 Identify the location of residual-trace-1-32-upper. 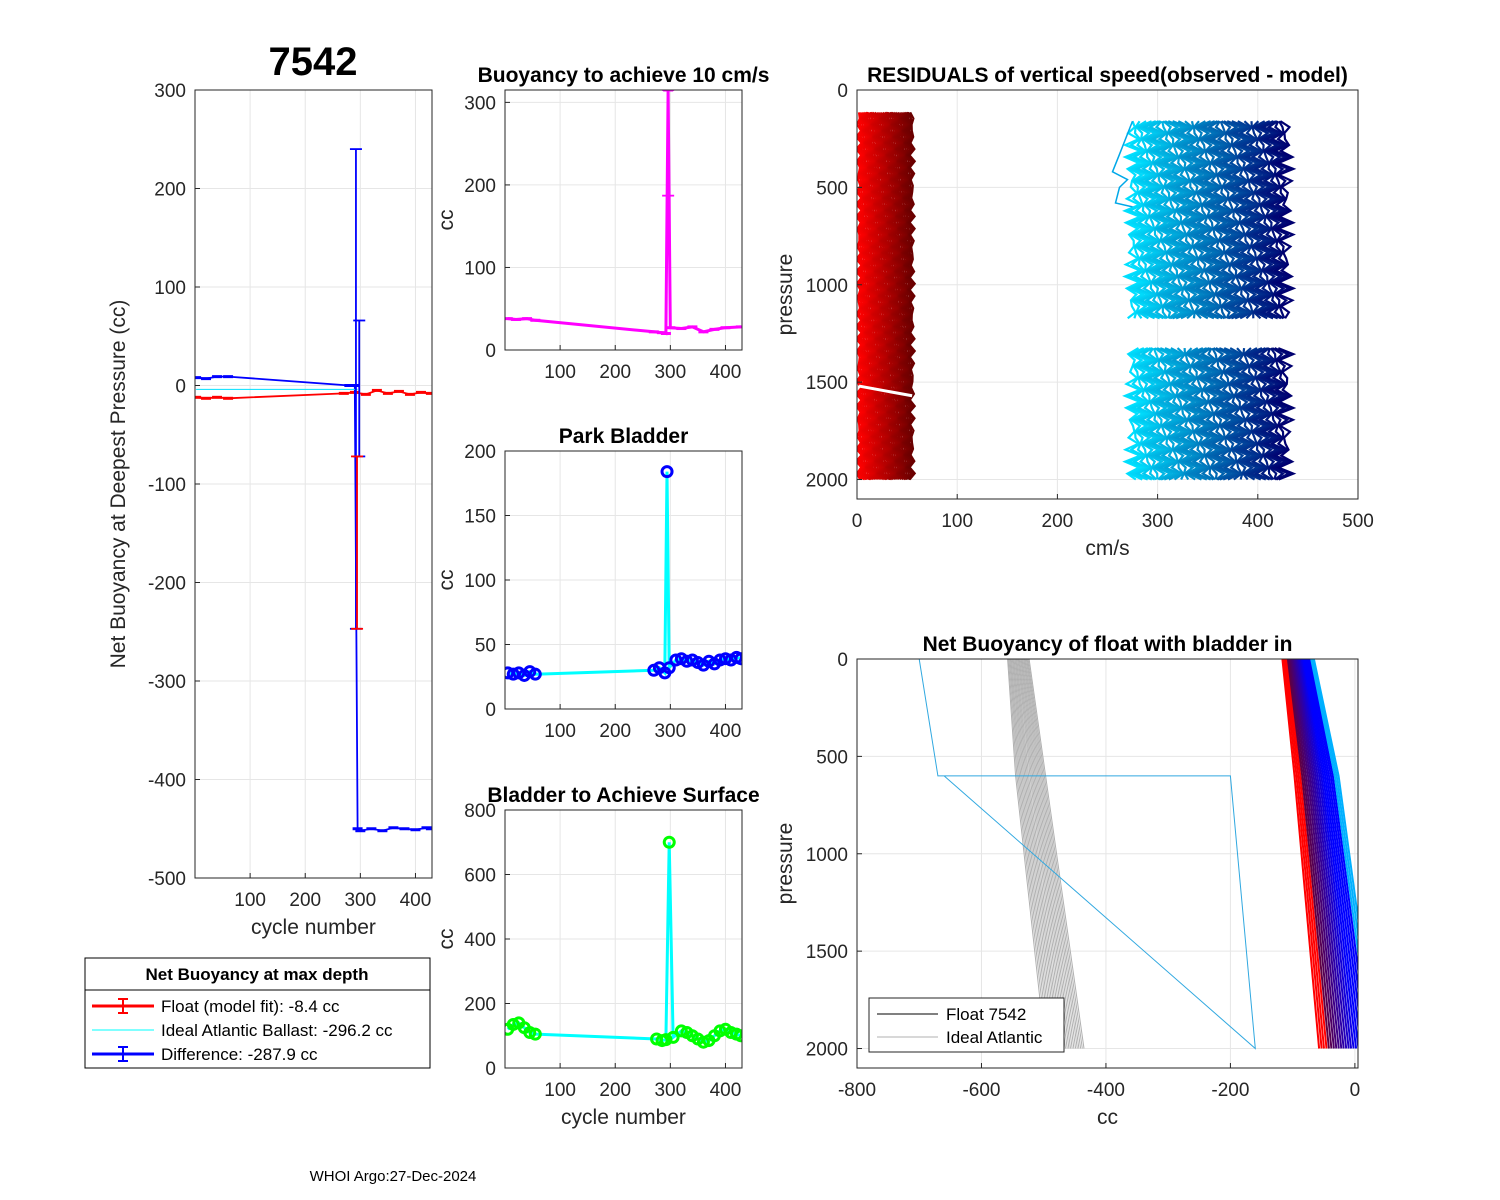
(1258, 220).